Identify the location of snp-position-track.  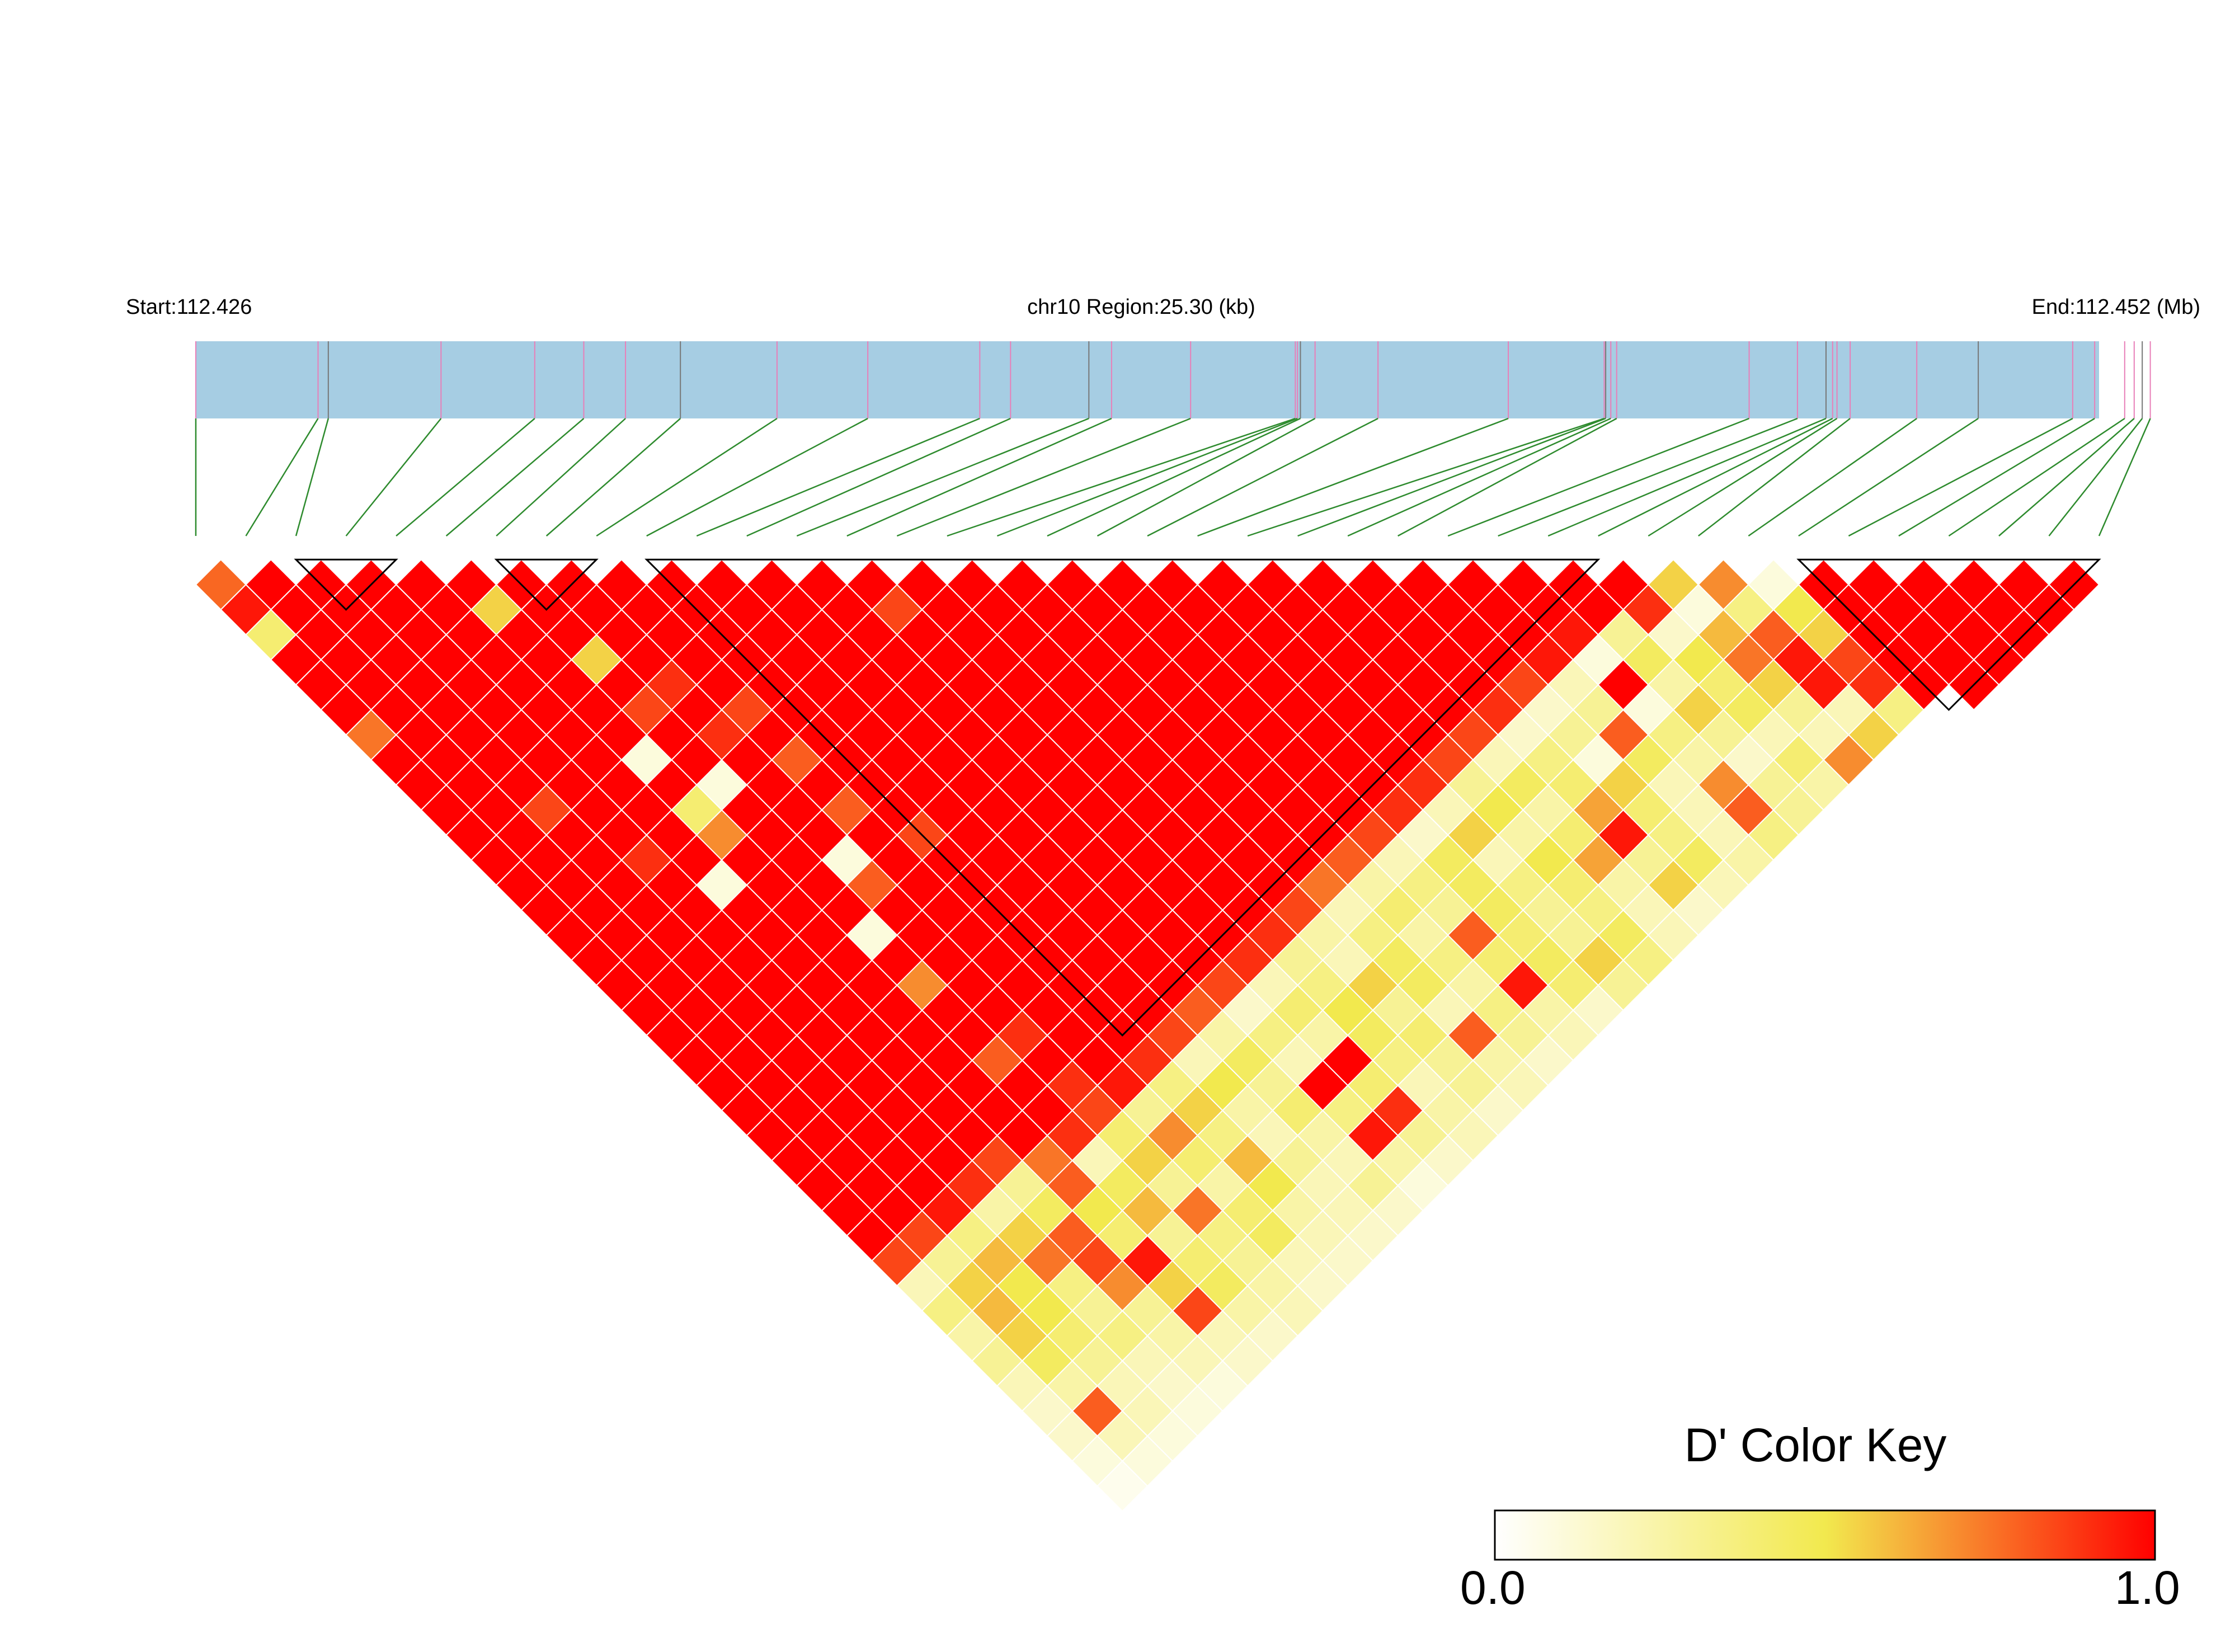
(1173, 379).